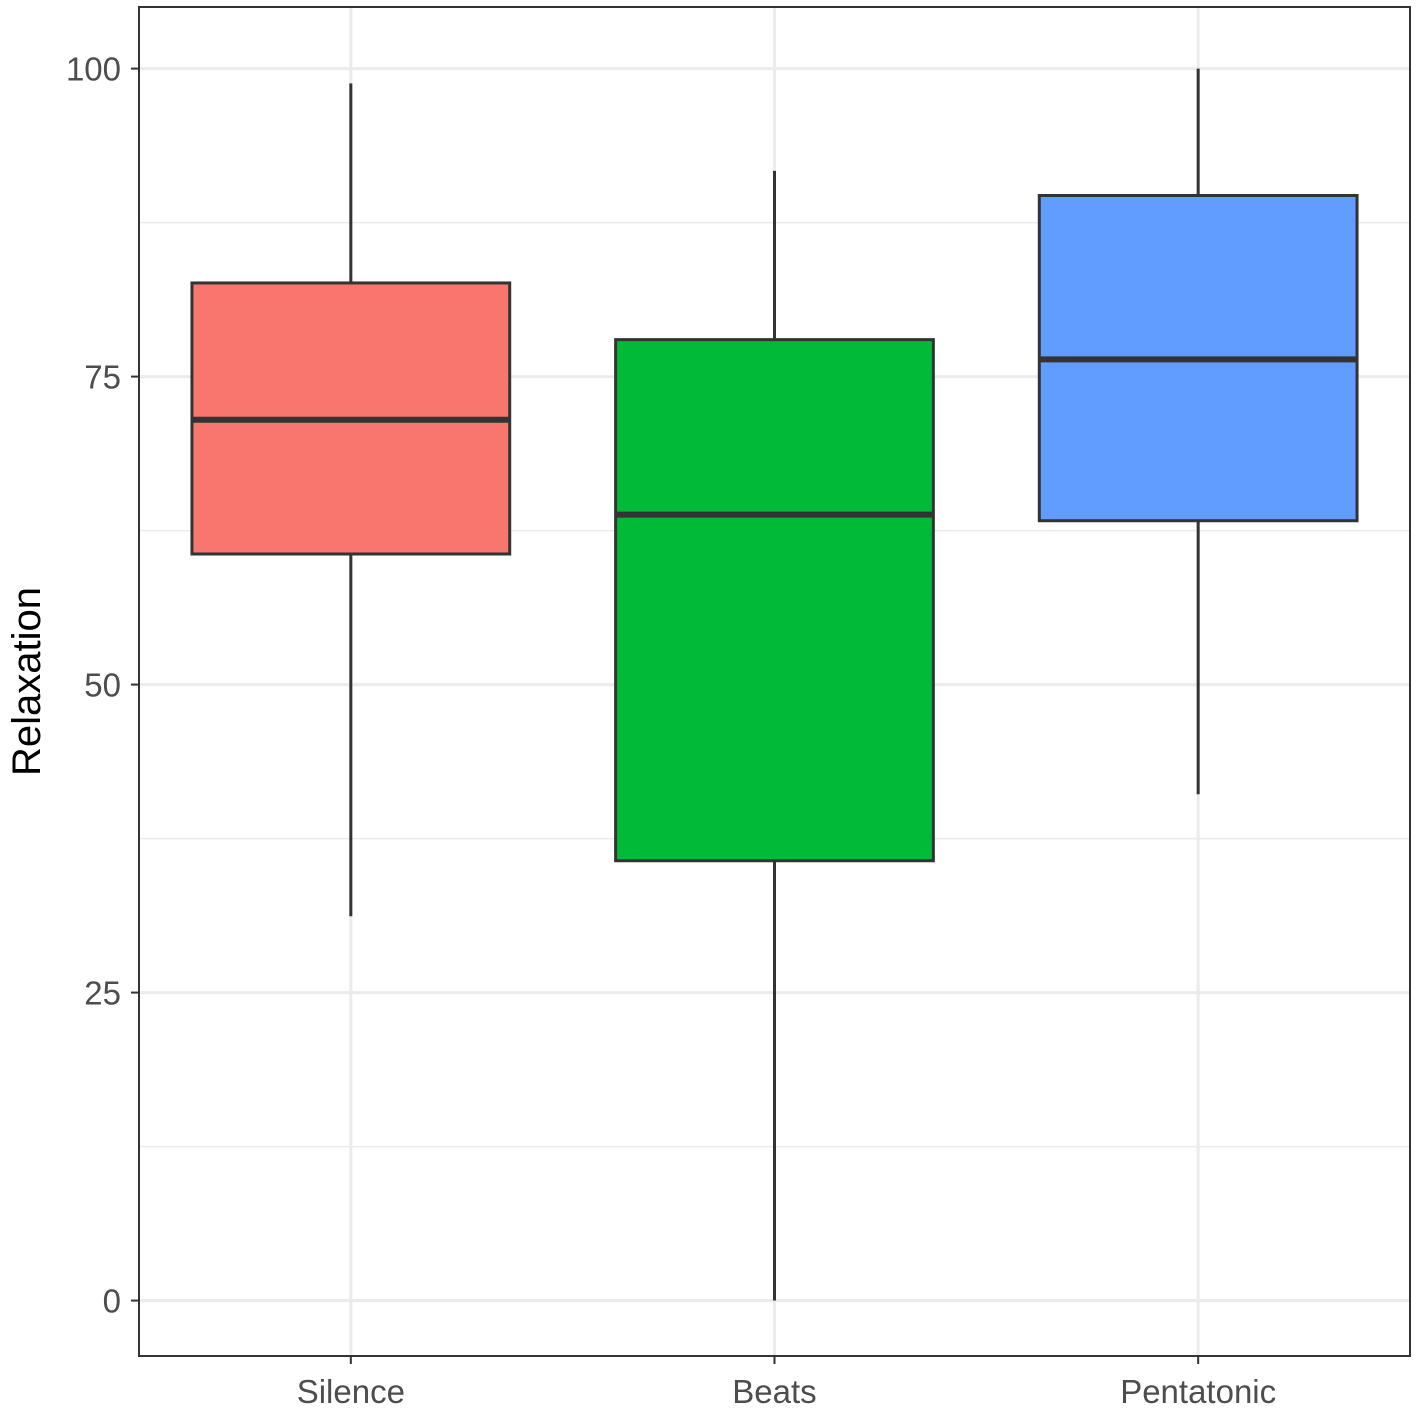  Describe the element at coordinates (774, 1391) in the screenshot. I see `x-tick-label: Beats` at that location.